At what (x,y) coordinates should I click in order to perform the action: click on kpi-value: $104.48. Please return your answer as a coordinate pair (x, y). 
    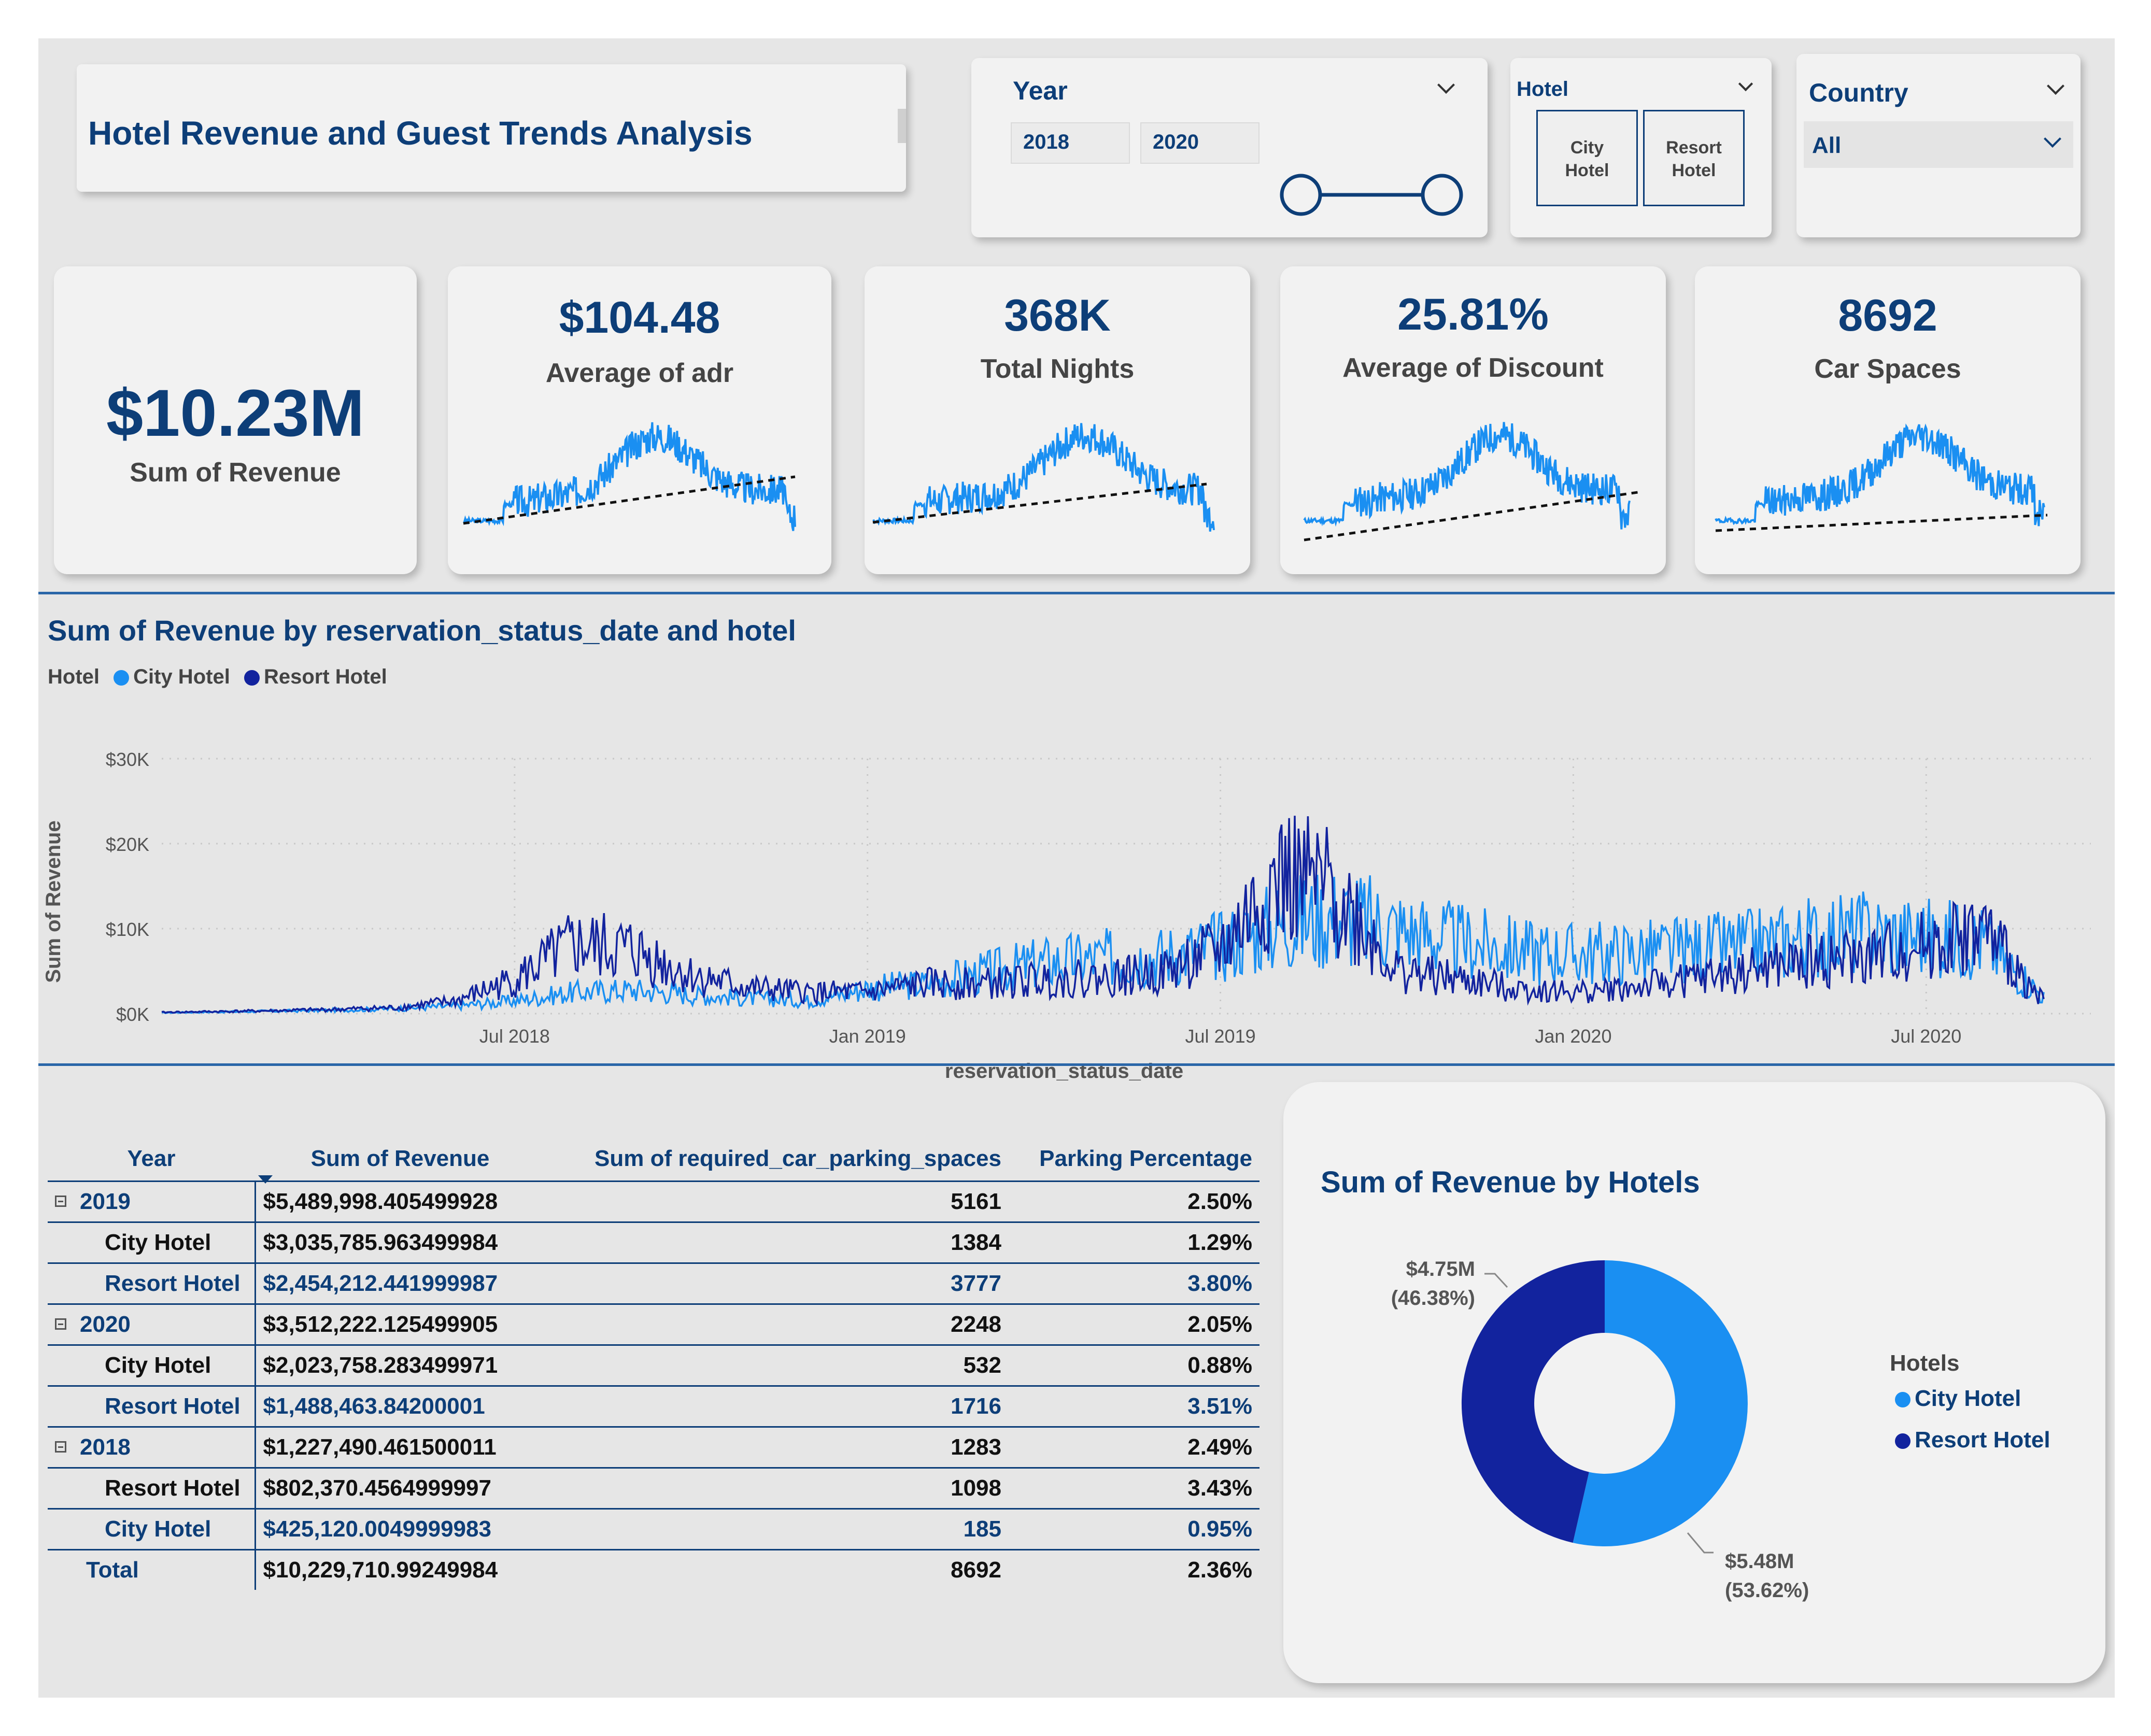
    Looking at the image, I should click on (639, 318).